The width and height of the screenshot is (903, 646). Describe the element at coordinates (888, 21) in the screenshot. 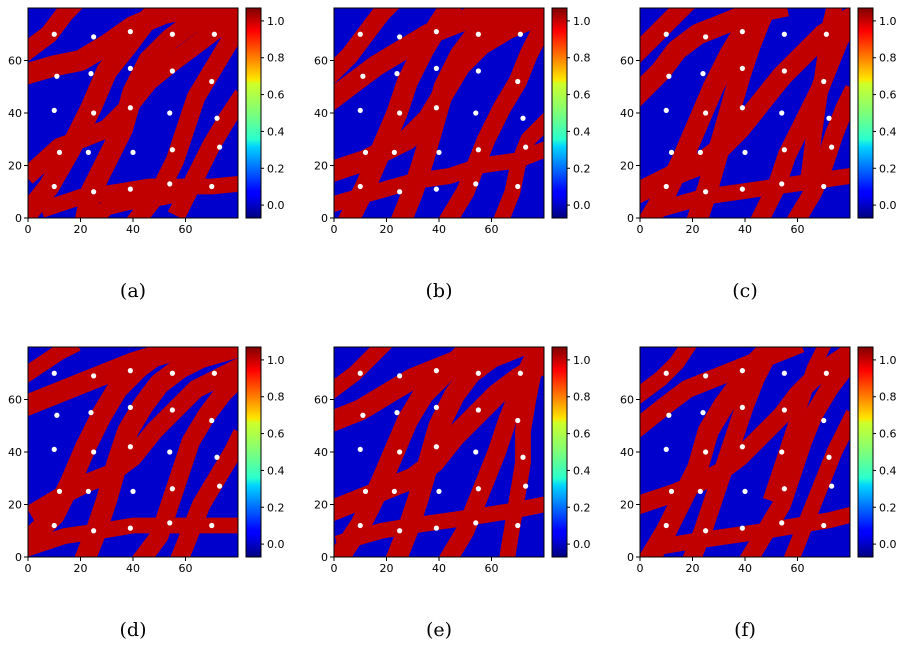

I see `colorbar-tick-label: 1.0` at that location.